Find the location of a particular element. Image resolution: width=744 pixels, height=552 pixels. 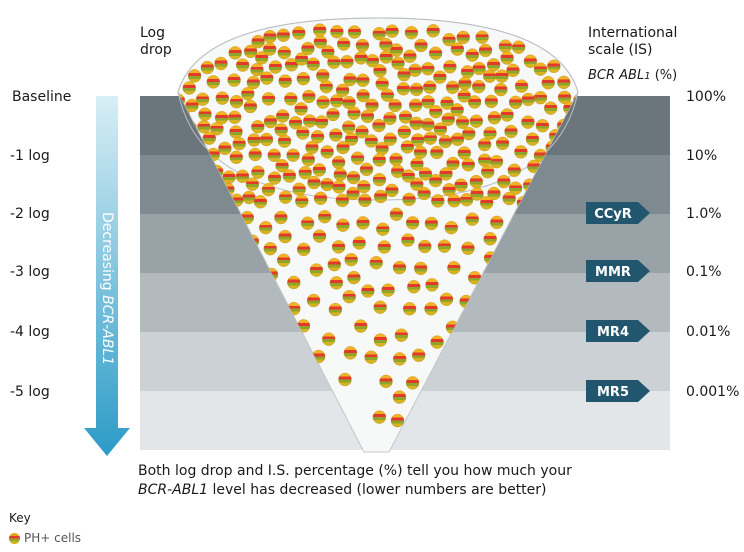

milestone-label: MMR is located at coordinates (613, 272).